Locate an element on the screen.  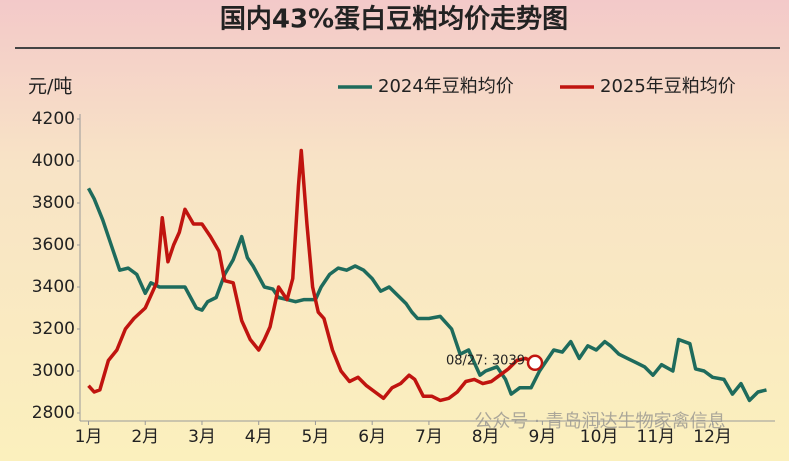
y-axis-label: 元/吨 is located at coordinates (50, 87).